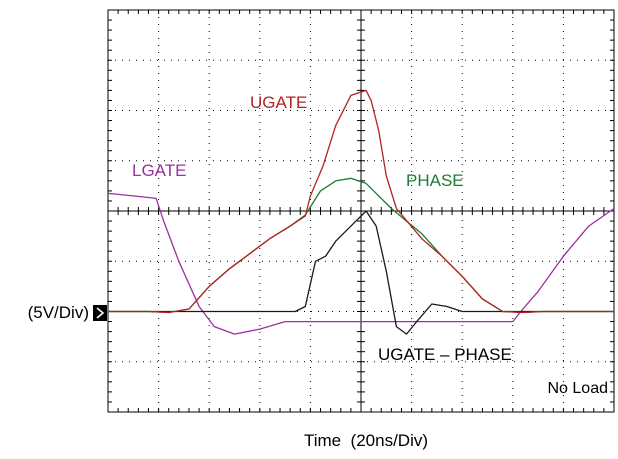  Describe the element at coordinates (366, 440) in the screenshot. I see `x-axis-label: Time (20ns/Div)` at that location.